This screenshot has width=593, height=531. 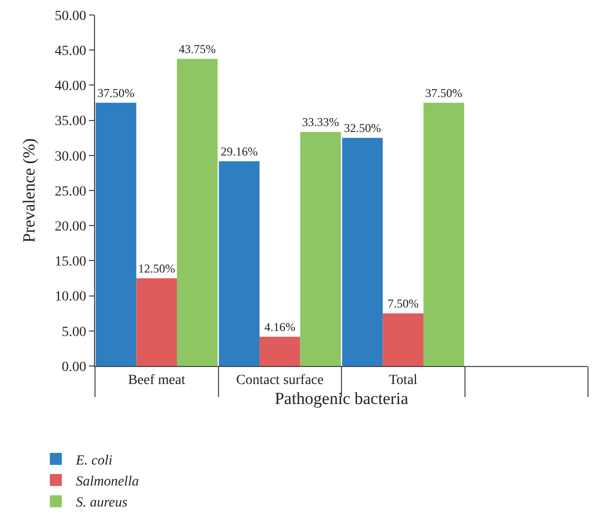 I want to click on y-tick-label: 30.00, so click(x=70, y=156).